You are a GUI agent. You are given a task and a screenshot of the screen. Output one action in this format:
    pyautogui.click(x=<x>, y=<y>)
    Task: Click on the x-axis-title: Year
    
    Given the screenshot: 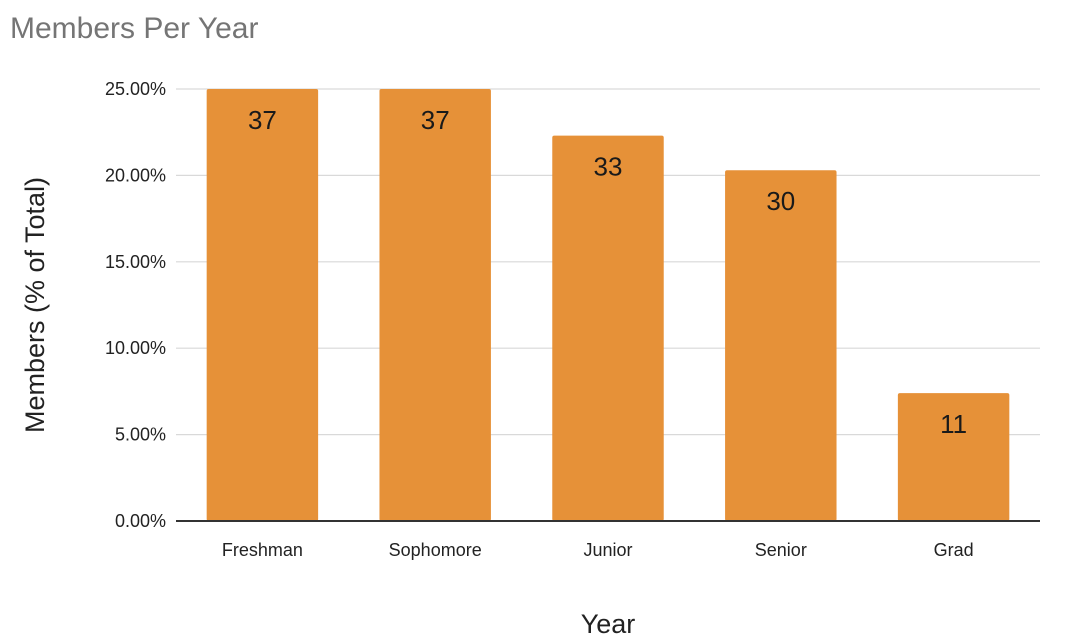 What is the action you would take?
    pyautogui.click(x=608, y=623)
    